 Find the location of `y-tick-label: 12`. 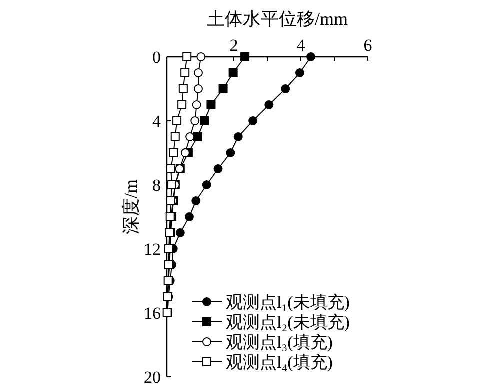

y-tick-label: 12 is located at coordinates (152, 249).